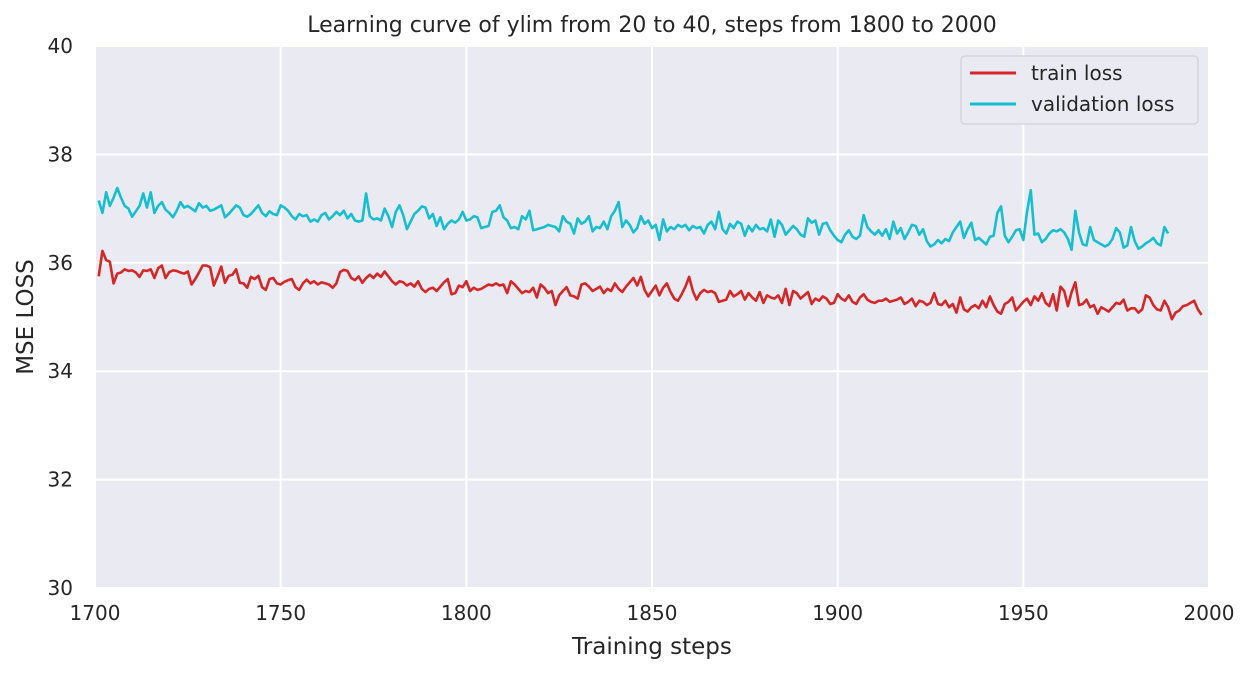 This screenshot has height=674, width=1252. What do you see at coordinates (60, 154) in the screenshot?
I see `y-tick-label: 38` at bounding box center [60, 154].